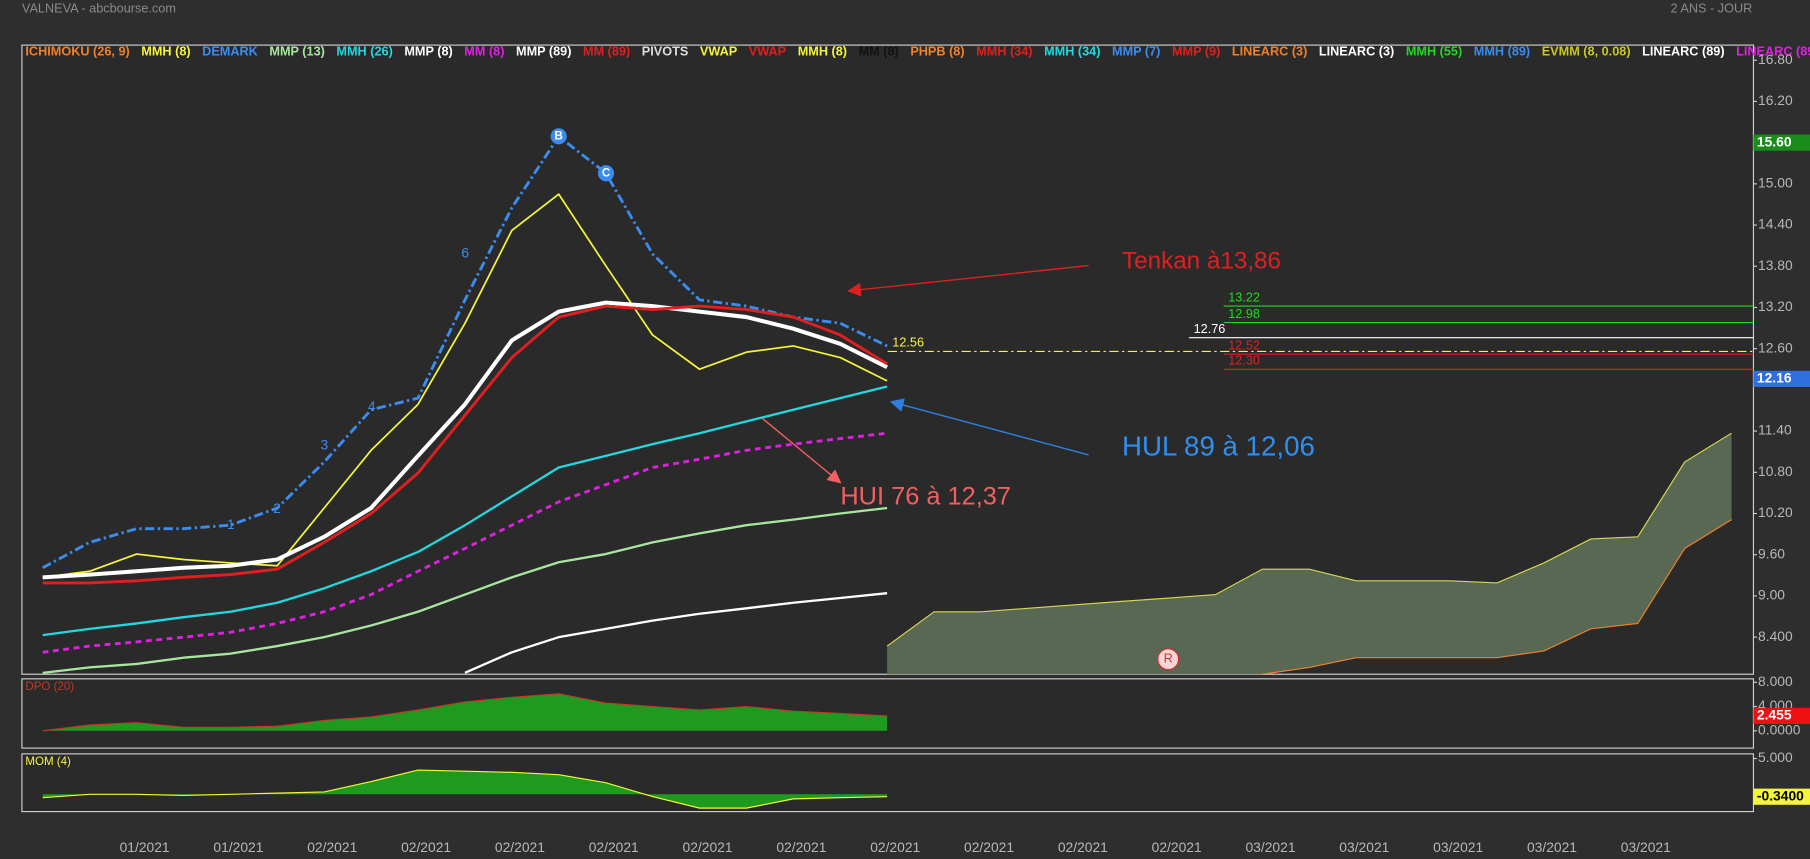 This screenshot has height=859, width=1810. Describe the element at coordinates (1218, 445) in the screenshot. I see `annotation: HUL 89 à 12,06` at that location.